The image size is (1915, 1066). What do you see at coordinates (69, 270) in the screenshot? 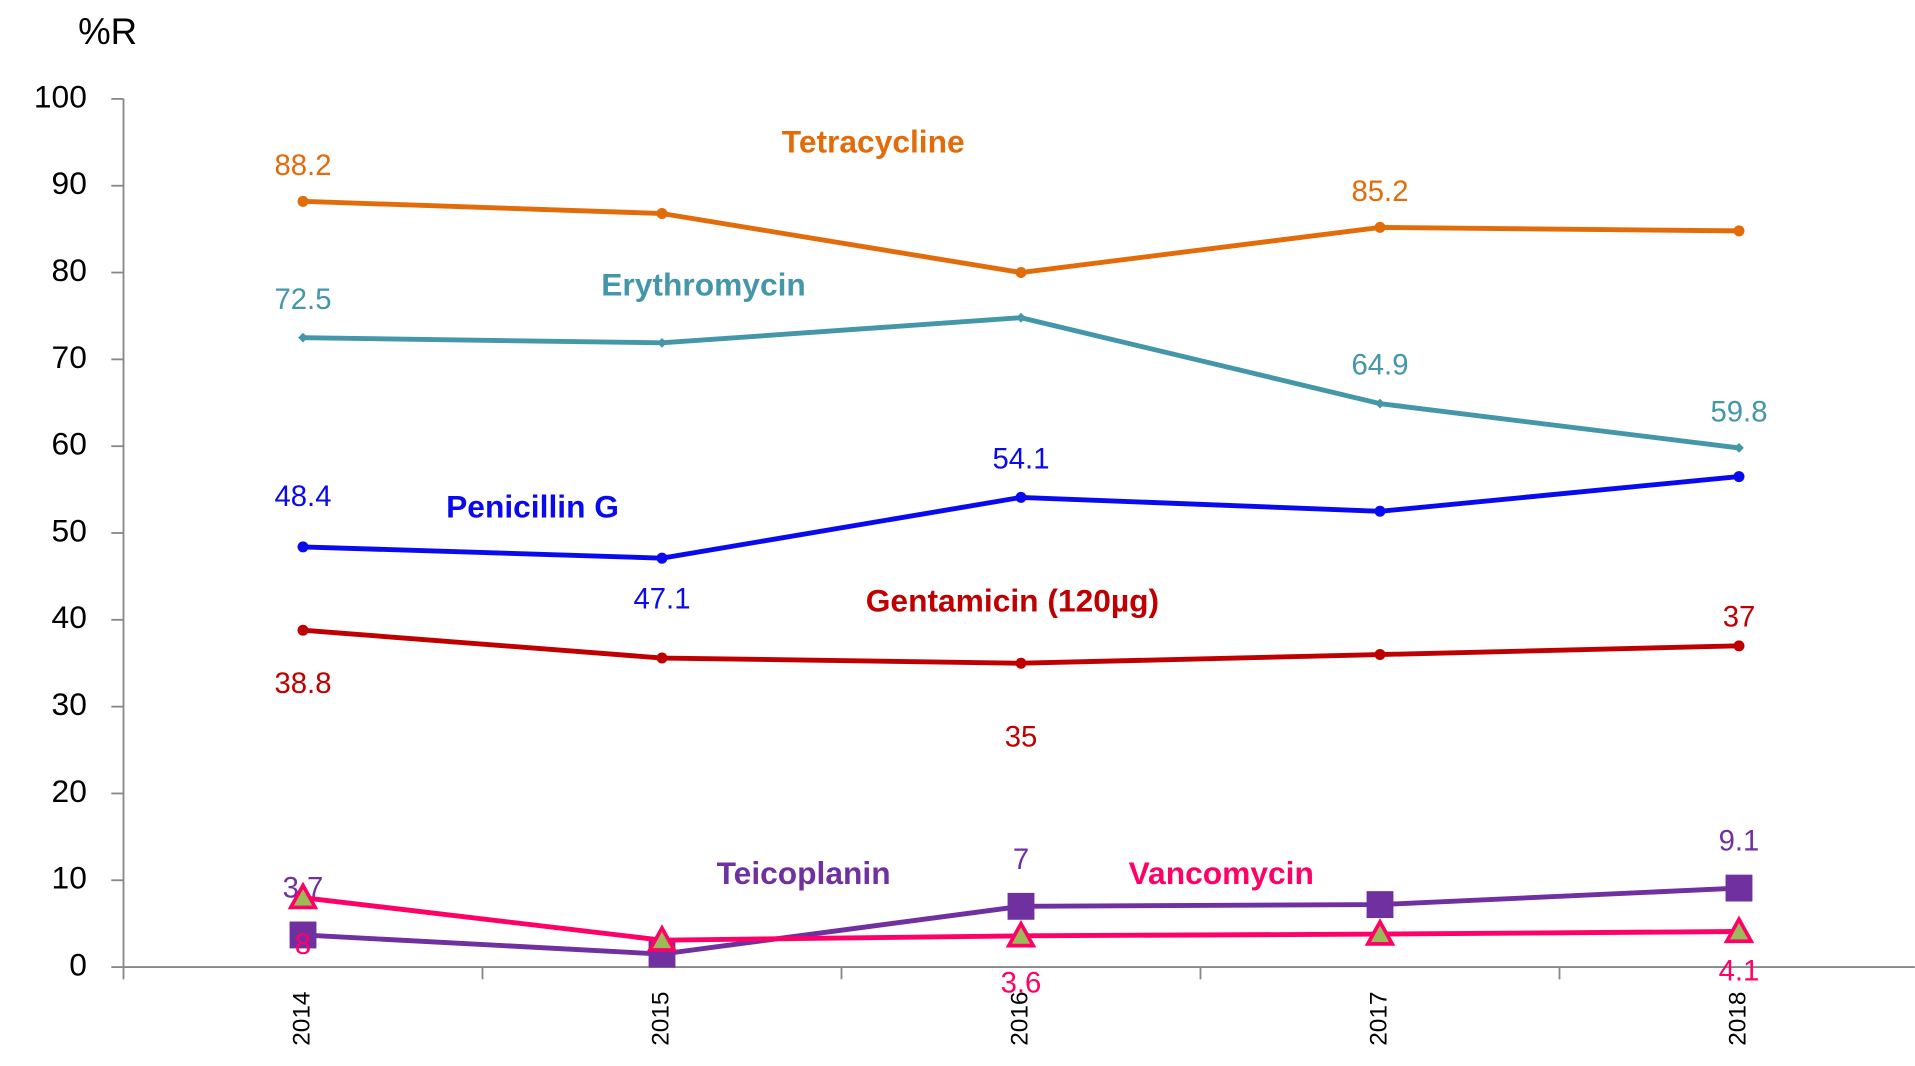
I see `y-tick-label: 80` at bounding box center [69, 270].